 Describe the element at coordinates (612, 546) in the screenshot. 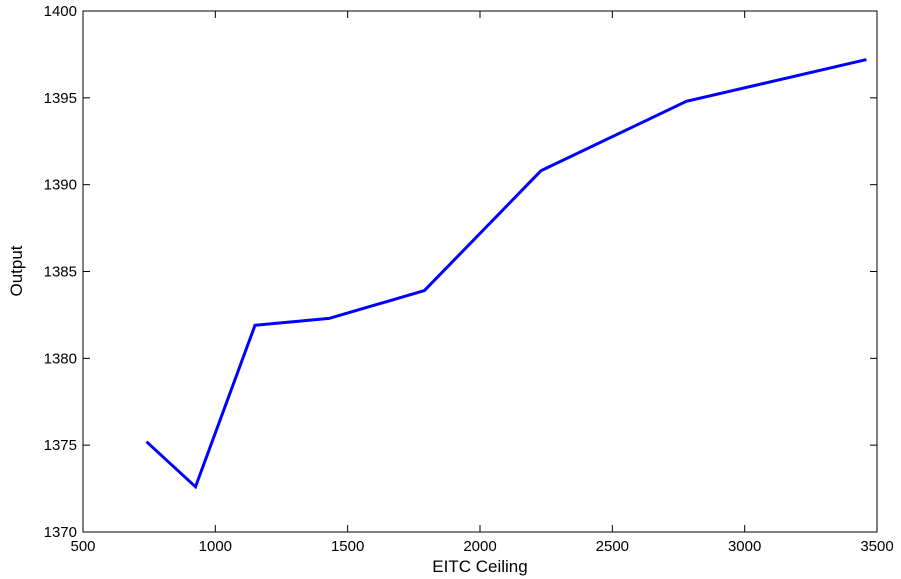

I see `x-tick-label: 2500` at that location.